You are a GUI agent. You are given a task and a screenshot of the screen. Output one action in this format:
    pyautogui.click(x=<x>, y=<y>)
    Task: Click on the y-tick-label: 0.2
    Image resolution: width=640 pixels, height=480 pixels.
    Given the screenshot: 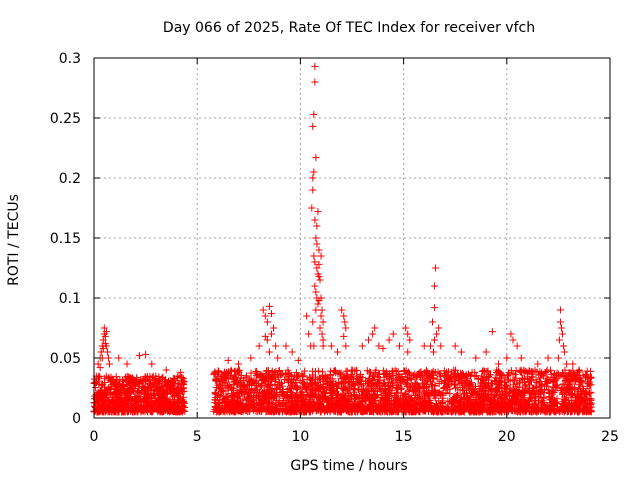 What is the action you would take?
    pyautogui.click(x=70, y=179)
    